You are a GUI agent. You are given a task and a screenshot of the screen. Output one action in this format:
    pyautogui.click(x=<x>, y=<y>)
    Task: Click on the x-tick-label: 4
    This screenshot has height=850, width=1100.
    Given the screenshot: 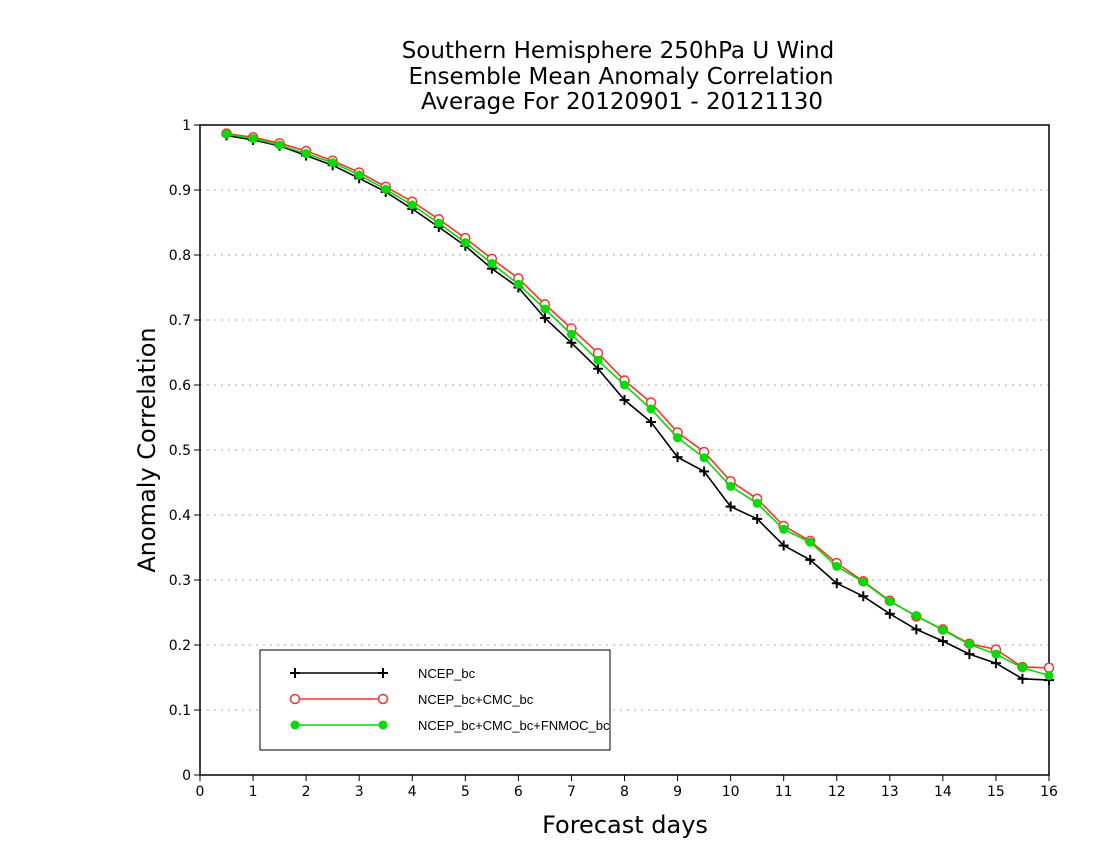 What is the action you would take?
    pyautogui.click(x=412, y=792)
    